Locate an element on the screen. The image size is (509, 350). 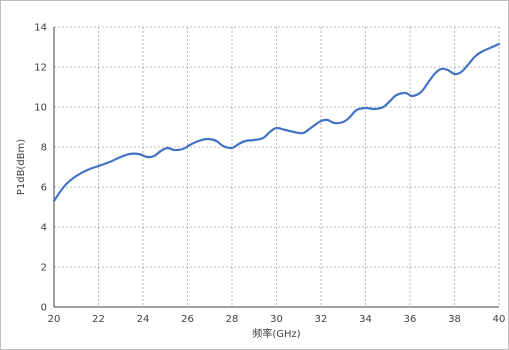
y-axis-title: P1dB(dBm) is located at coordinates (21, 167).